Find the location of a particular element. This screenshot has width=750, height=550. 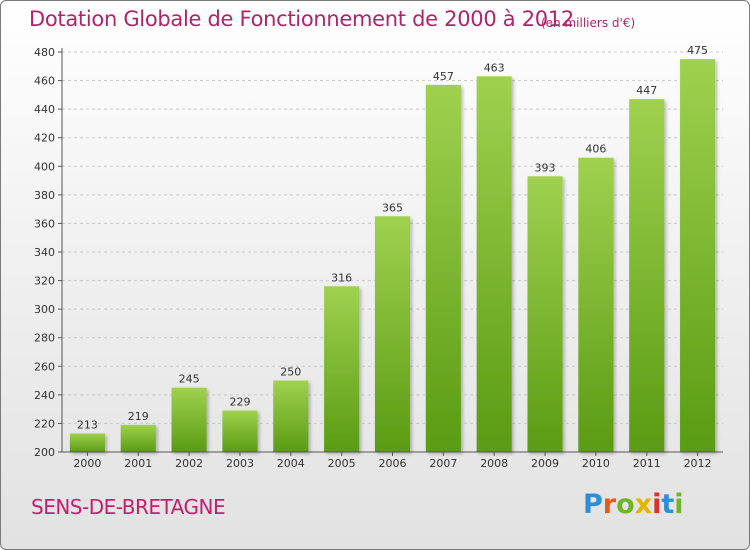

x-tick-label: 2008 is located at coordinates (494, 463).